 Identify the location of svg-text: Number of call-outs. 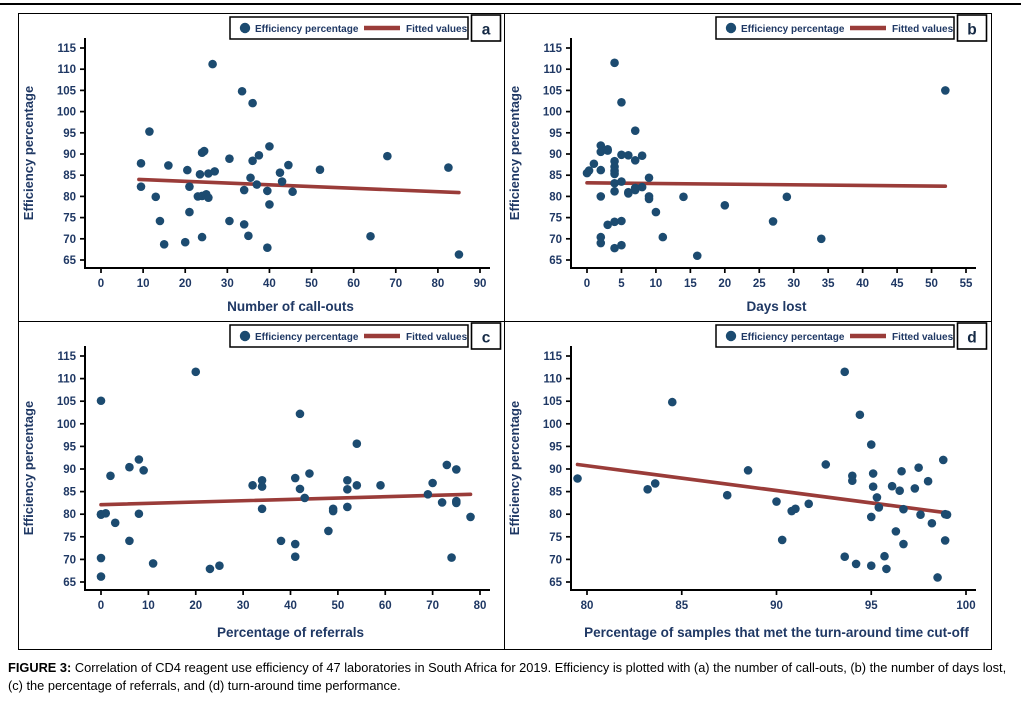
(290, 306).